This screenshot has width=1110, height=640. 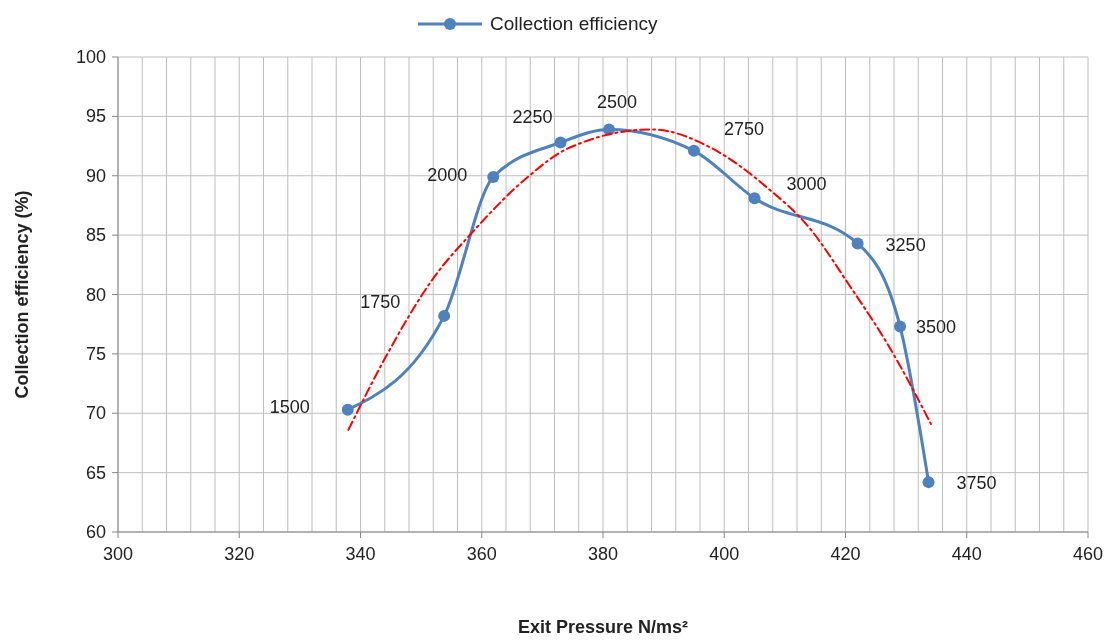 What do you see at coordinates (603, 554) in the screenshot?
I see `x-tick-label: 380` at bounding box center [603, 554].